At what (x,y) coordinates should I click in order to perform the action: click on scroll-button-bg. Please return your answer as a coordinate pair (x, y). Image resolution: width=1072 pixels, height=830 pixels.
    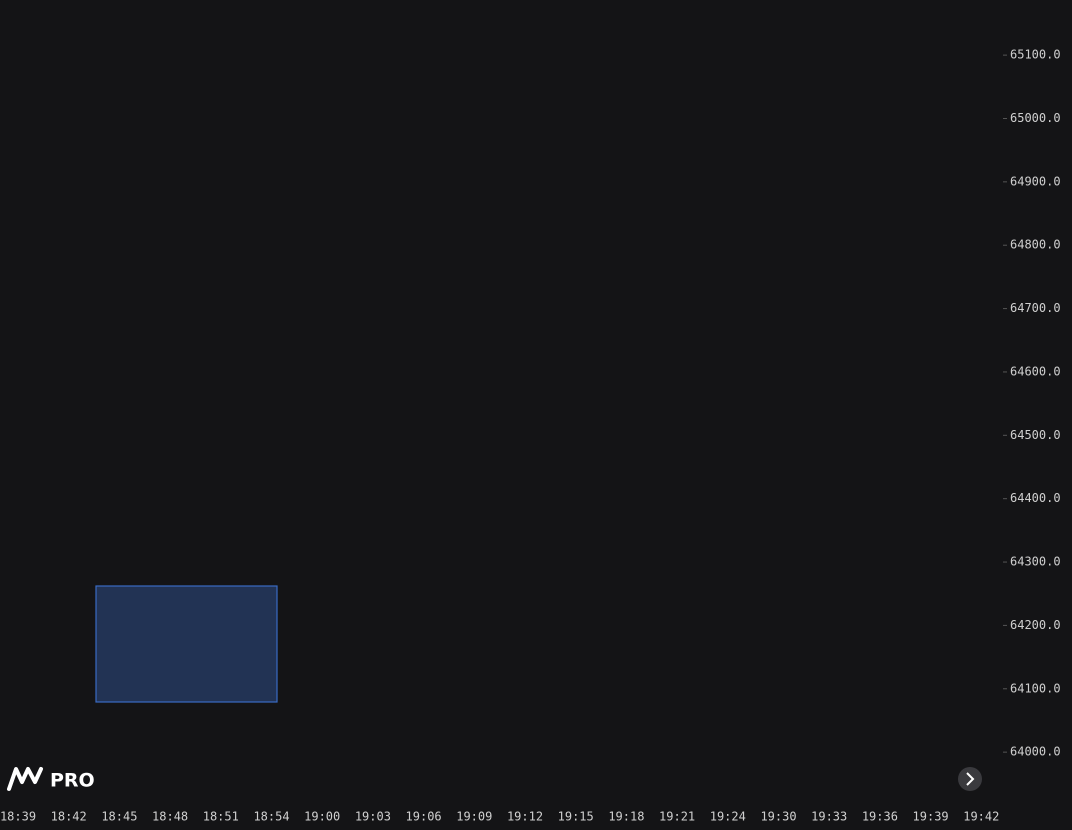
    Looking at the image, I should click on (970, 779).